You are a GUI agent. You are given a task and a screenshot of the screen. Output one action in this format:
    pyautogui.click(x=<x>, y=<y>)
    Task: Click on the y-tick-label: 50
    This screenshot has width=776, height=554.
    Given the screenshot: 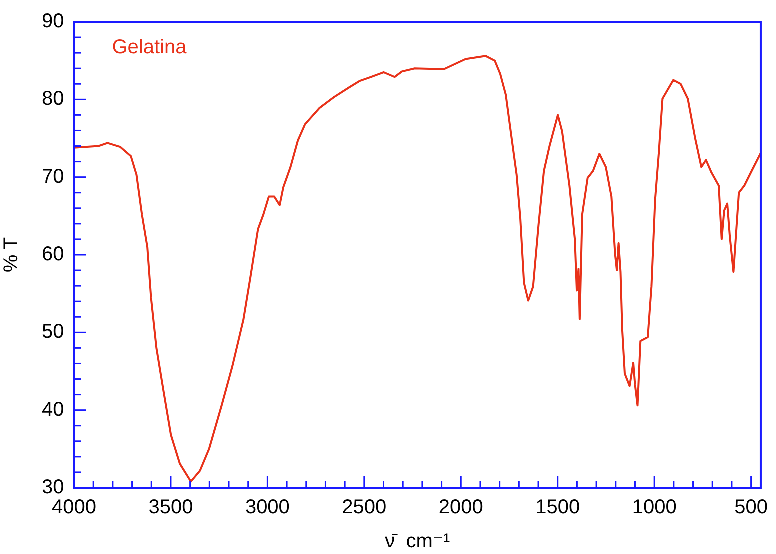 What is the action you would take?
    pyautogui.click(x=53, y=332)
    